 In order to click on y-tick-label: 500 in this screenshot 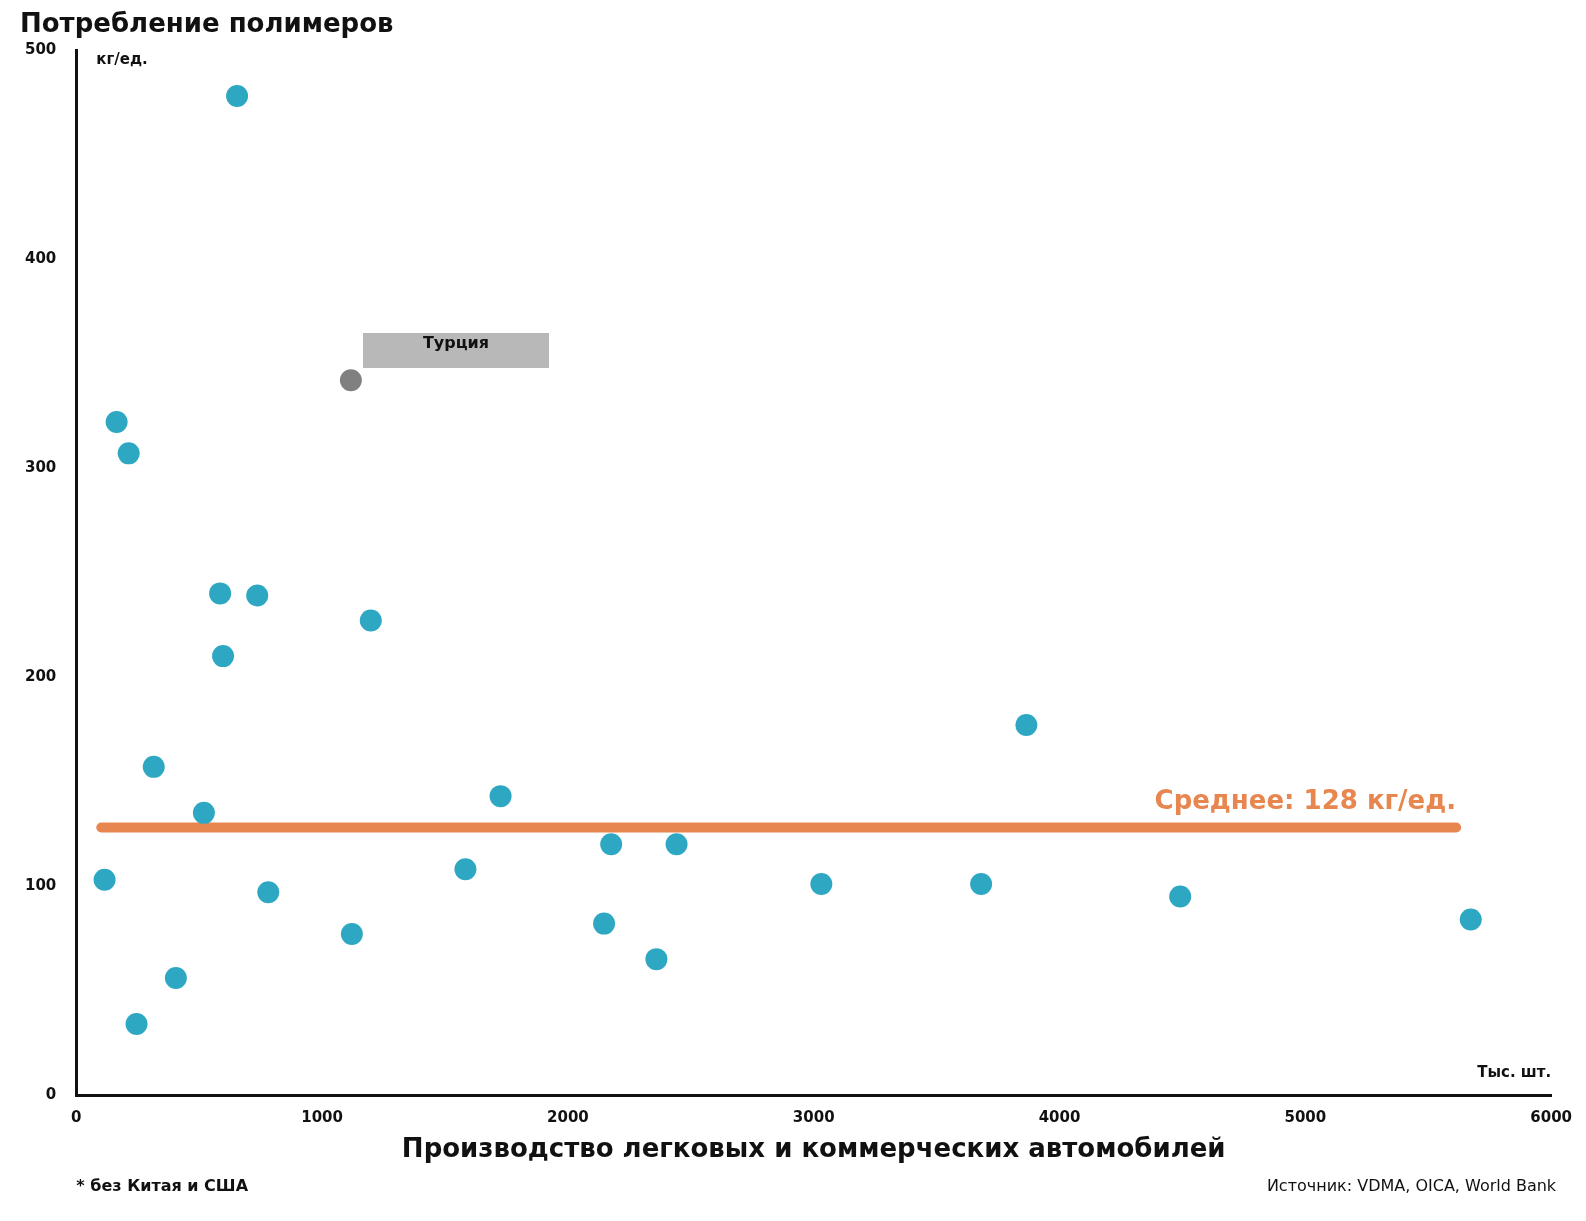, I will do `click(41, 48)`.